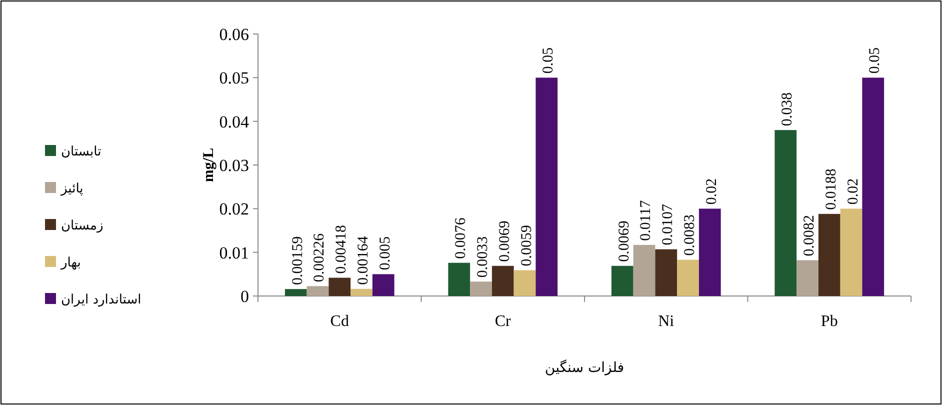  Describe the element at coordinates (234, 122) in the screenshot. I see `y-tick-label: 0.04` at that location.